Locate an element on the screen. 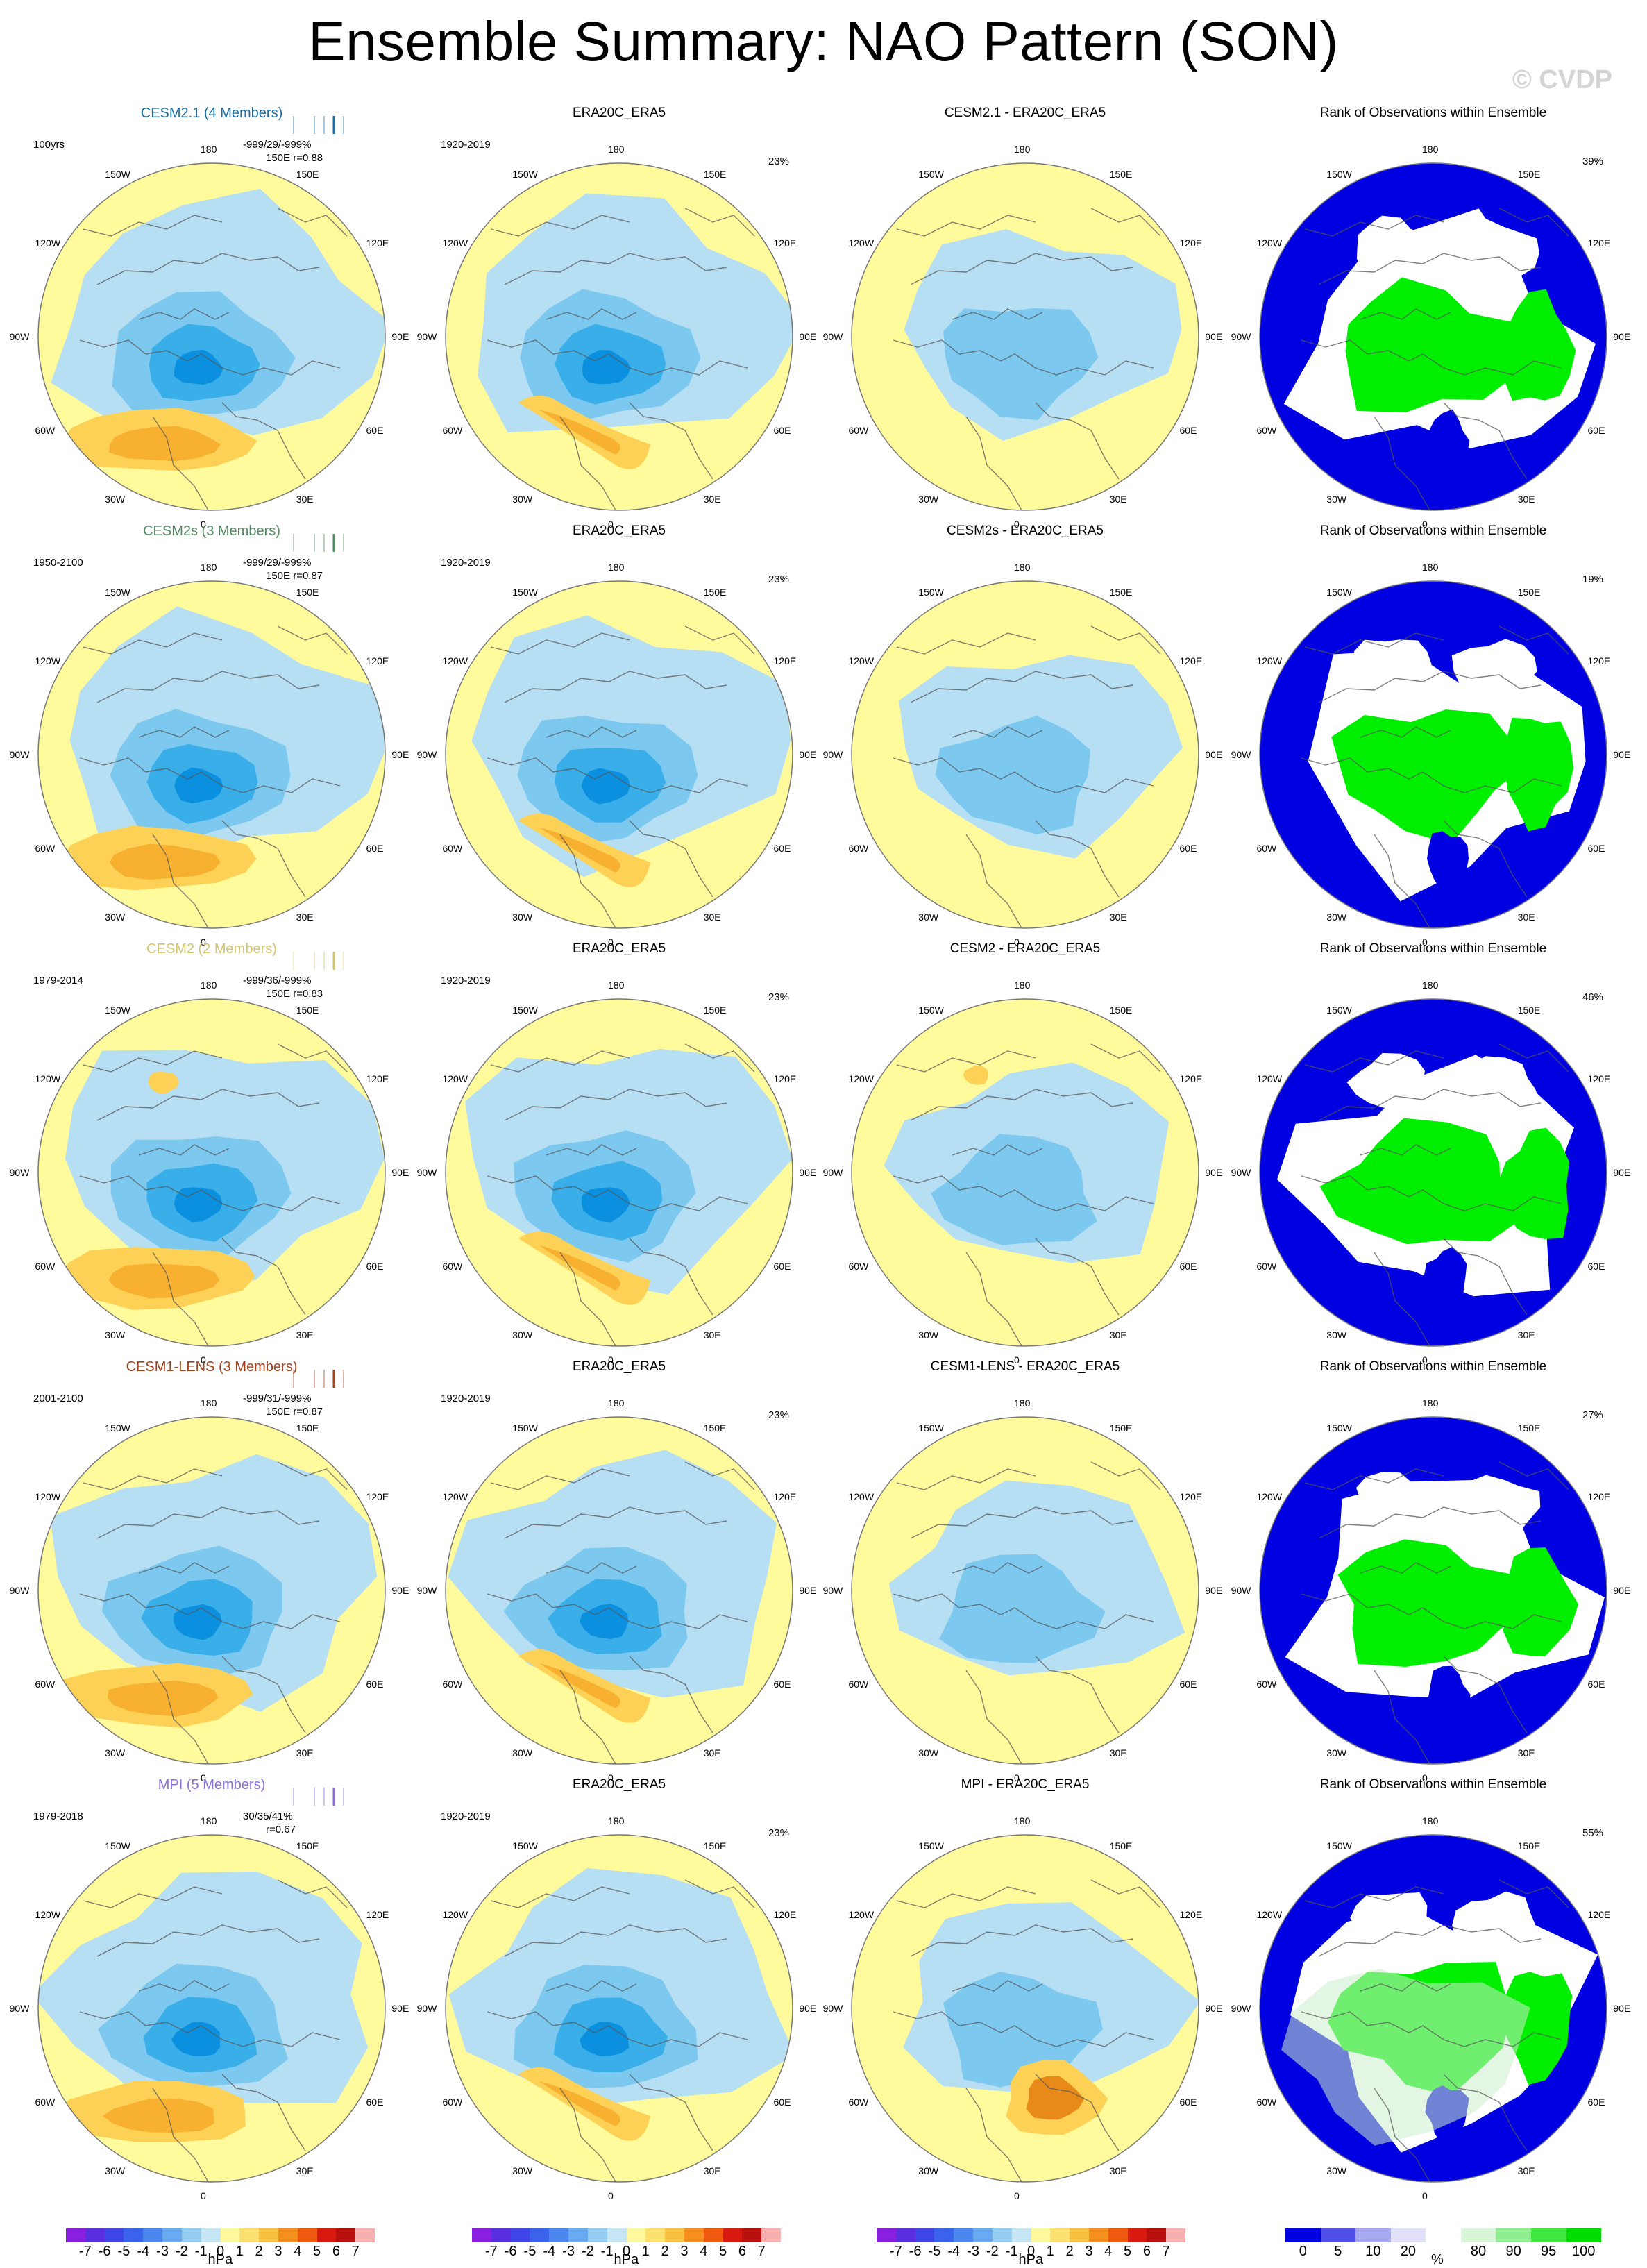 The width and height of the screenshot is (1647, 2268). percent-label: 23% is located at coordinates (778, 579).